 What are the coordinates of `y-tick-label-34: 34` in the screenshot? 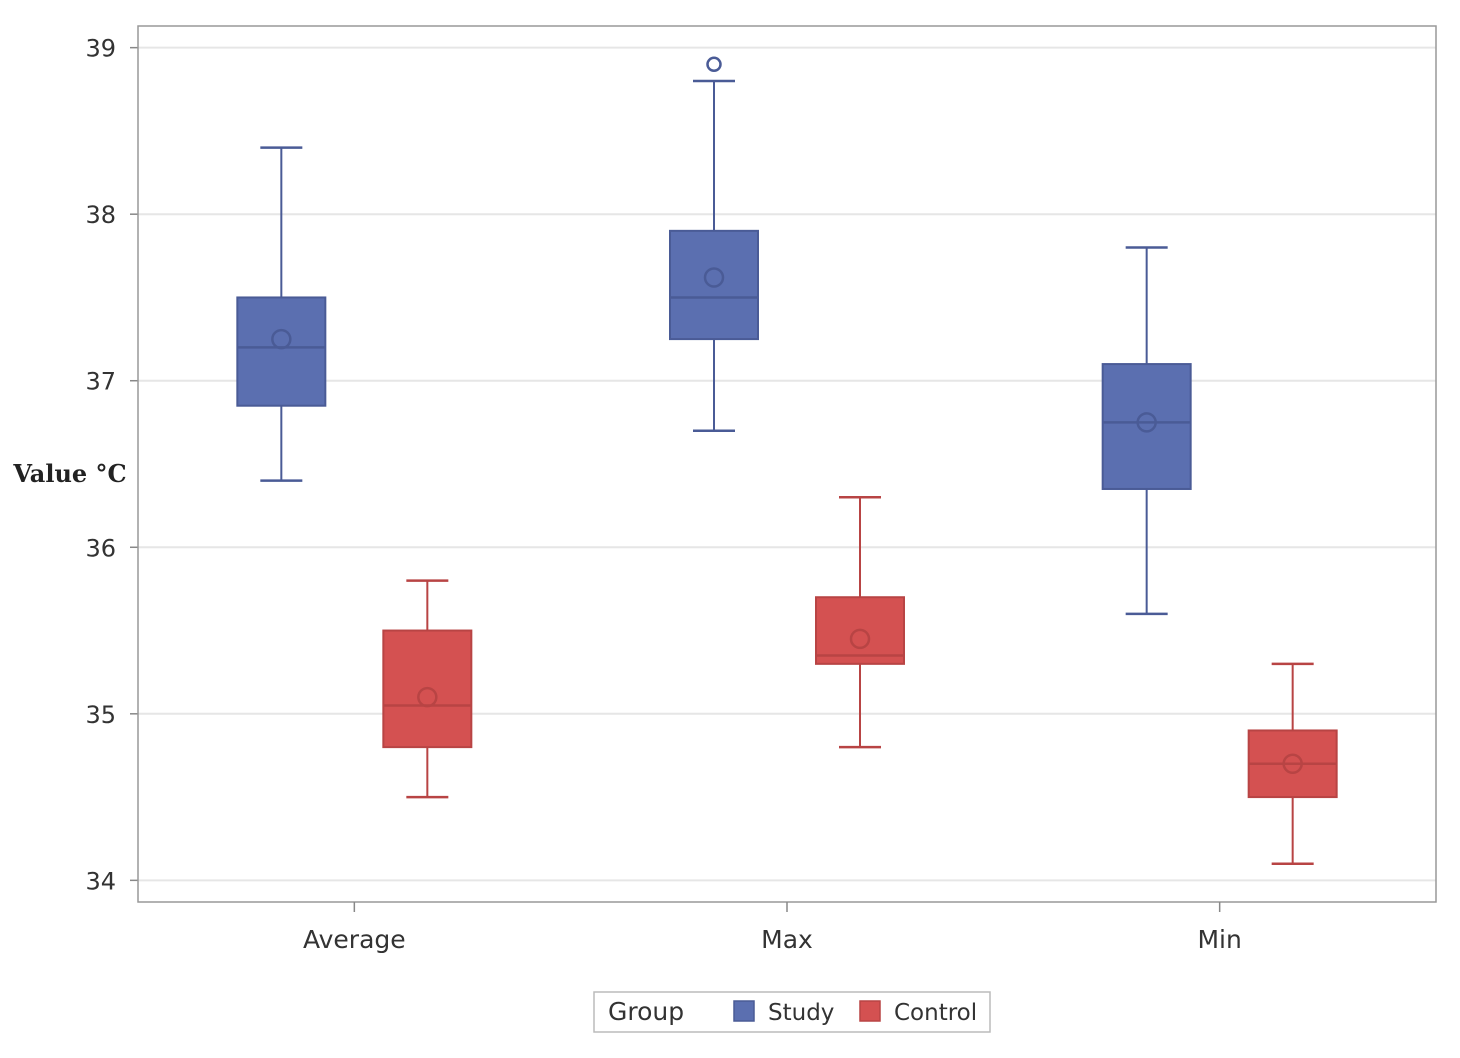 It's located at (100, 881).